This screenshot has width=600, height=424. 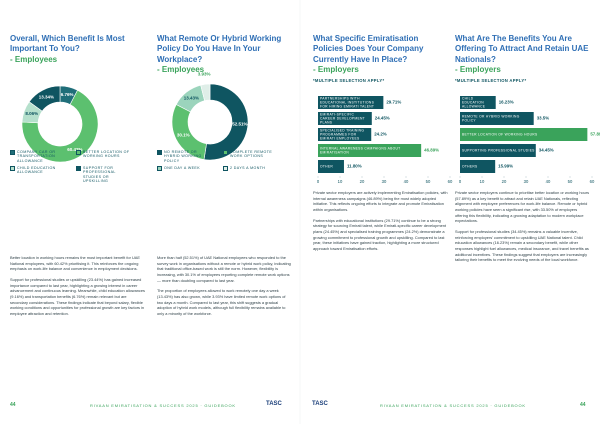 I want to click on legend-label: CHILD EDUCATION ALLOWANCE, so click(x=36, y=170).